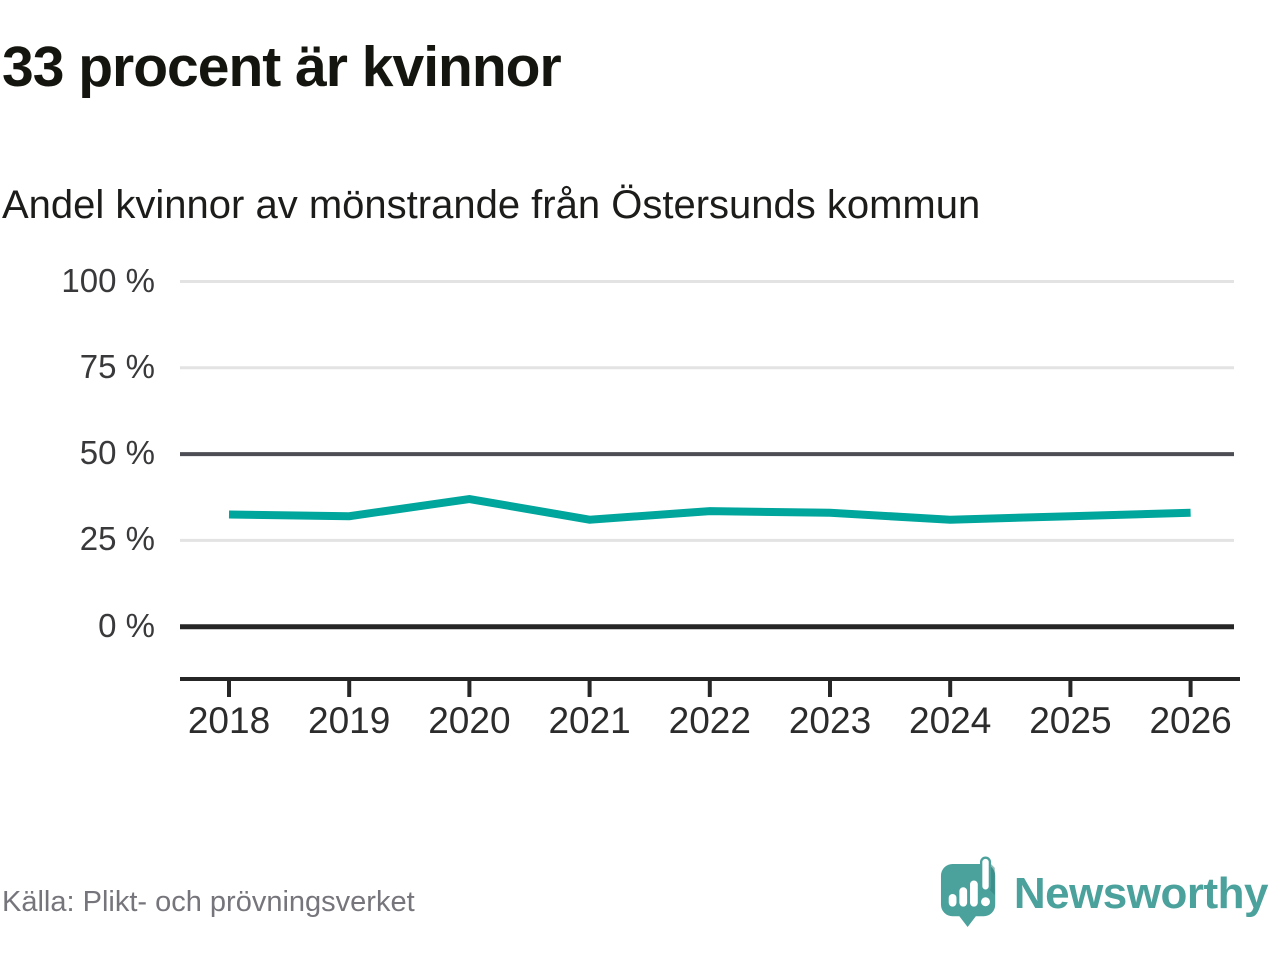  I want to click on x-tick-label-2023: 2023, so click(830, 720).